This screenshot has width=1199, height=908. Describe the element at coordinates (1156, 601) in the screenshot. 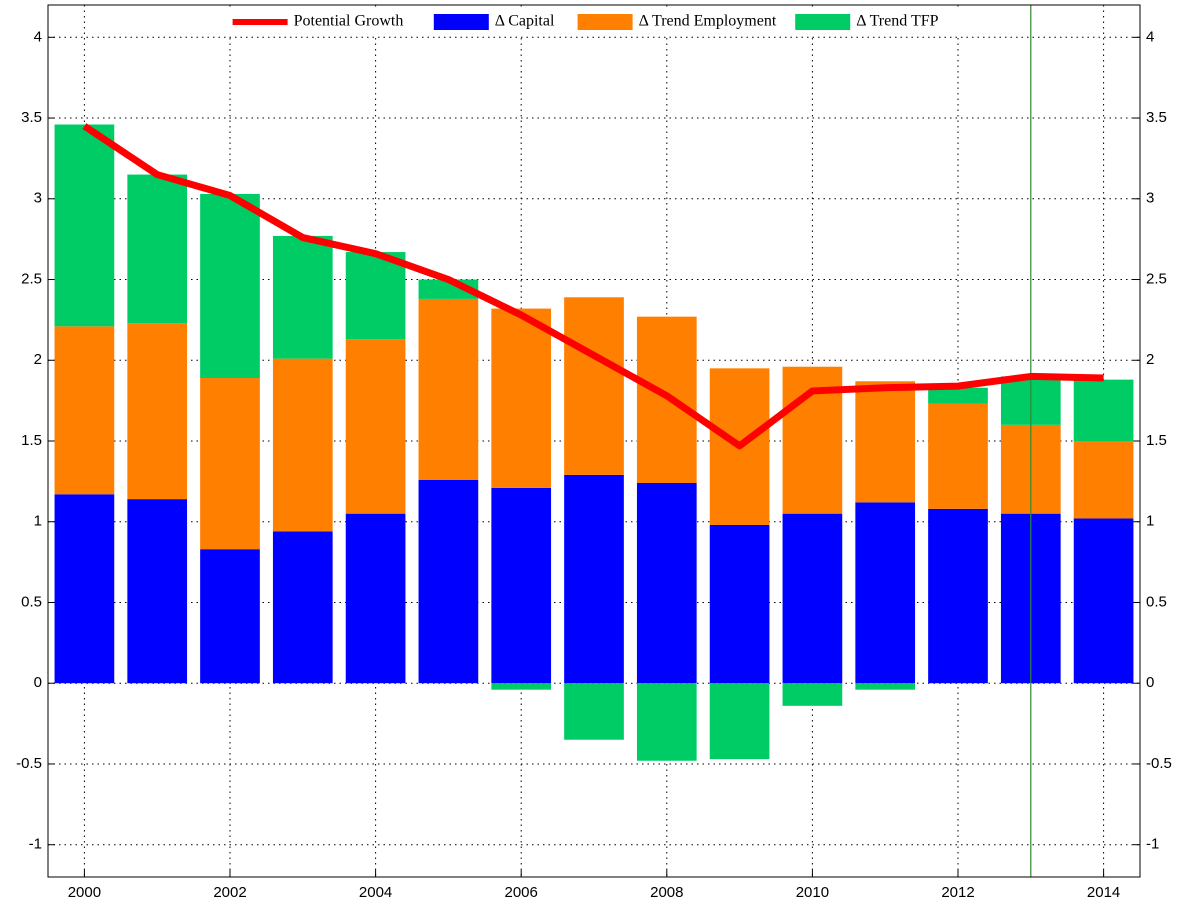

I see `y2-tick-label: 0.5` at that location.